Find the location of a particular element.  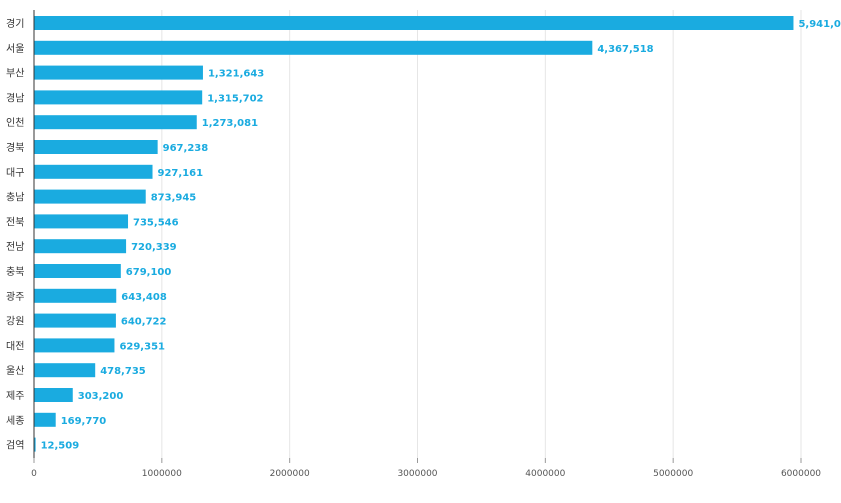

category-label: 경남 is located at coordinates (15, 97).